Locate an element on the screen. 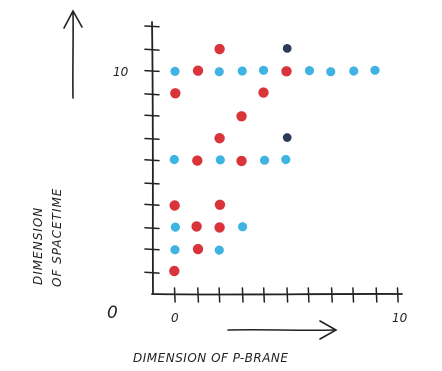 This screenshot has height=371, width=442. x-axis-label: DIMENSION OF P-BRANE is located at coordinates (211, 358).